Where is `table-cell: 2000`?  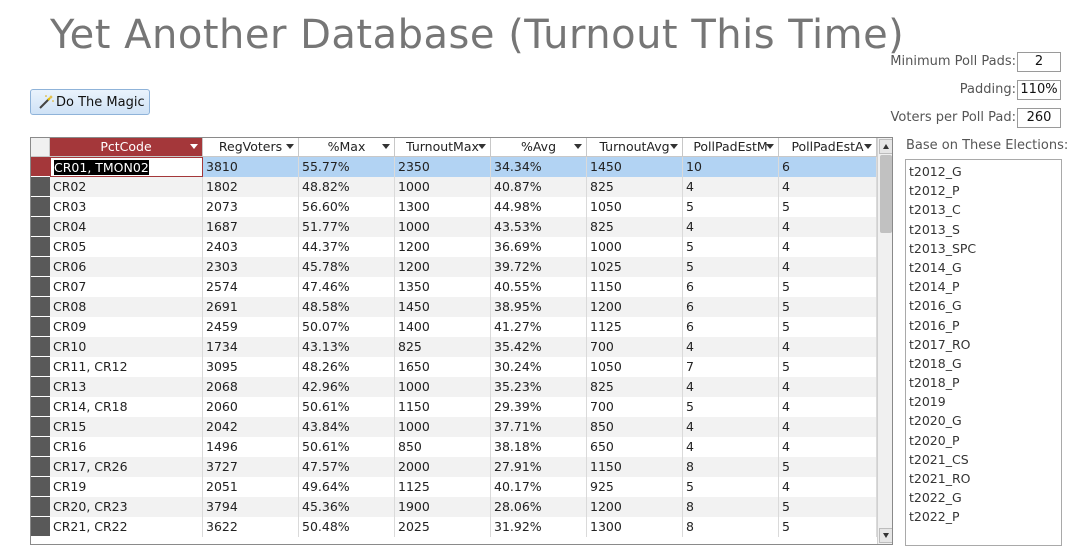
table-cell: 2000 is located at coordinates (443, 467).